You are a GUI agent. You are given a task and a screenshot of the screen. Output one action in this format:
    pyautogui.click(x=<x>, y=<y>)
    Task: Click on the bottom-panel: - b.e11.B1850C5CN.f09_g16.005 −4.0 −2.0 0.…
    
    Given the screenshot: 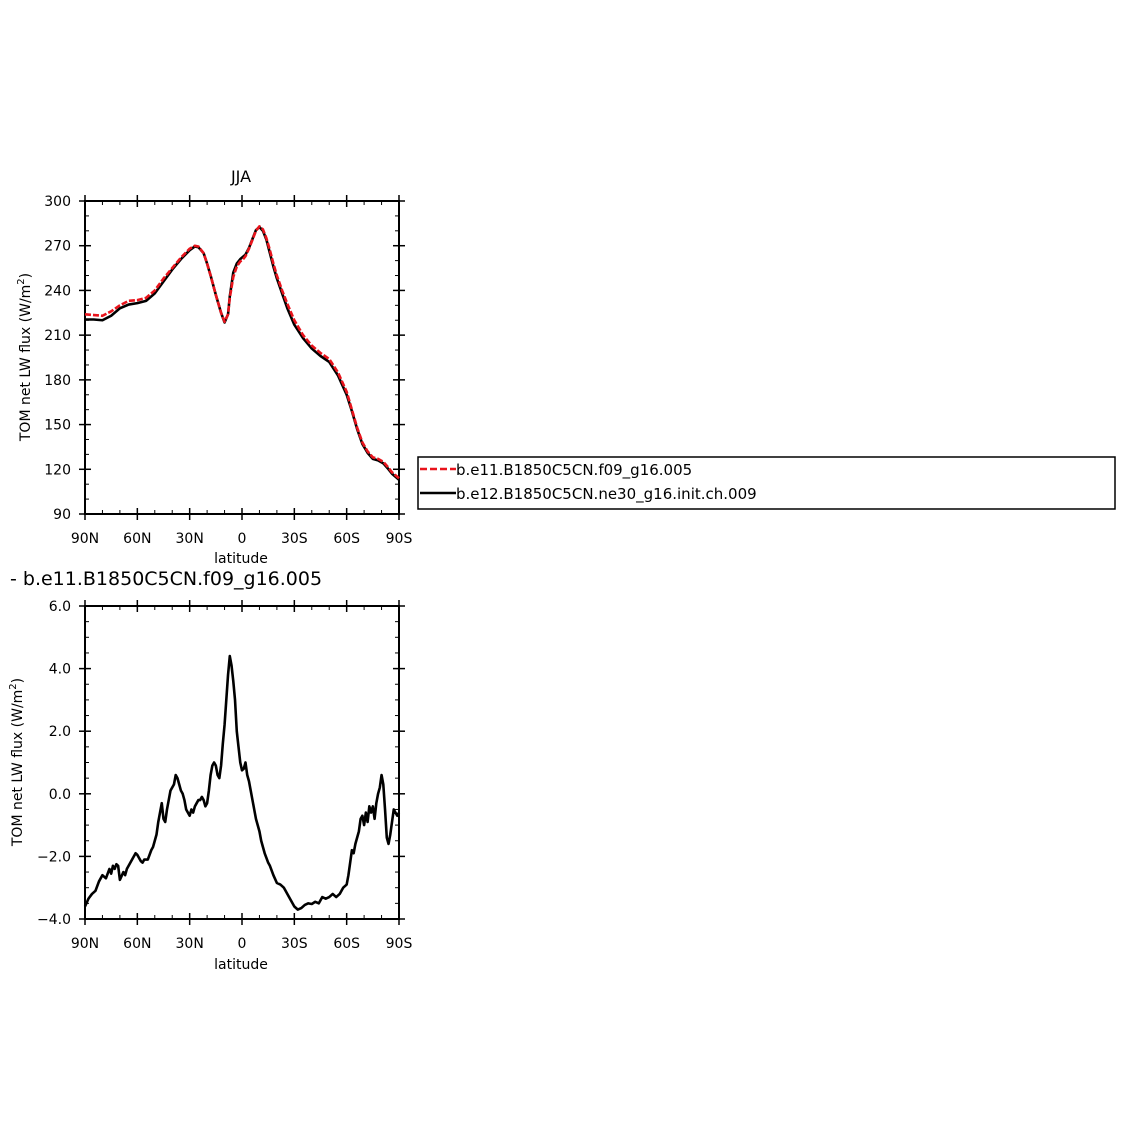 What is the action you would take?
    pyautogui.click(x=210, y=770)
    